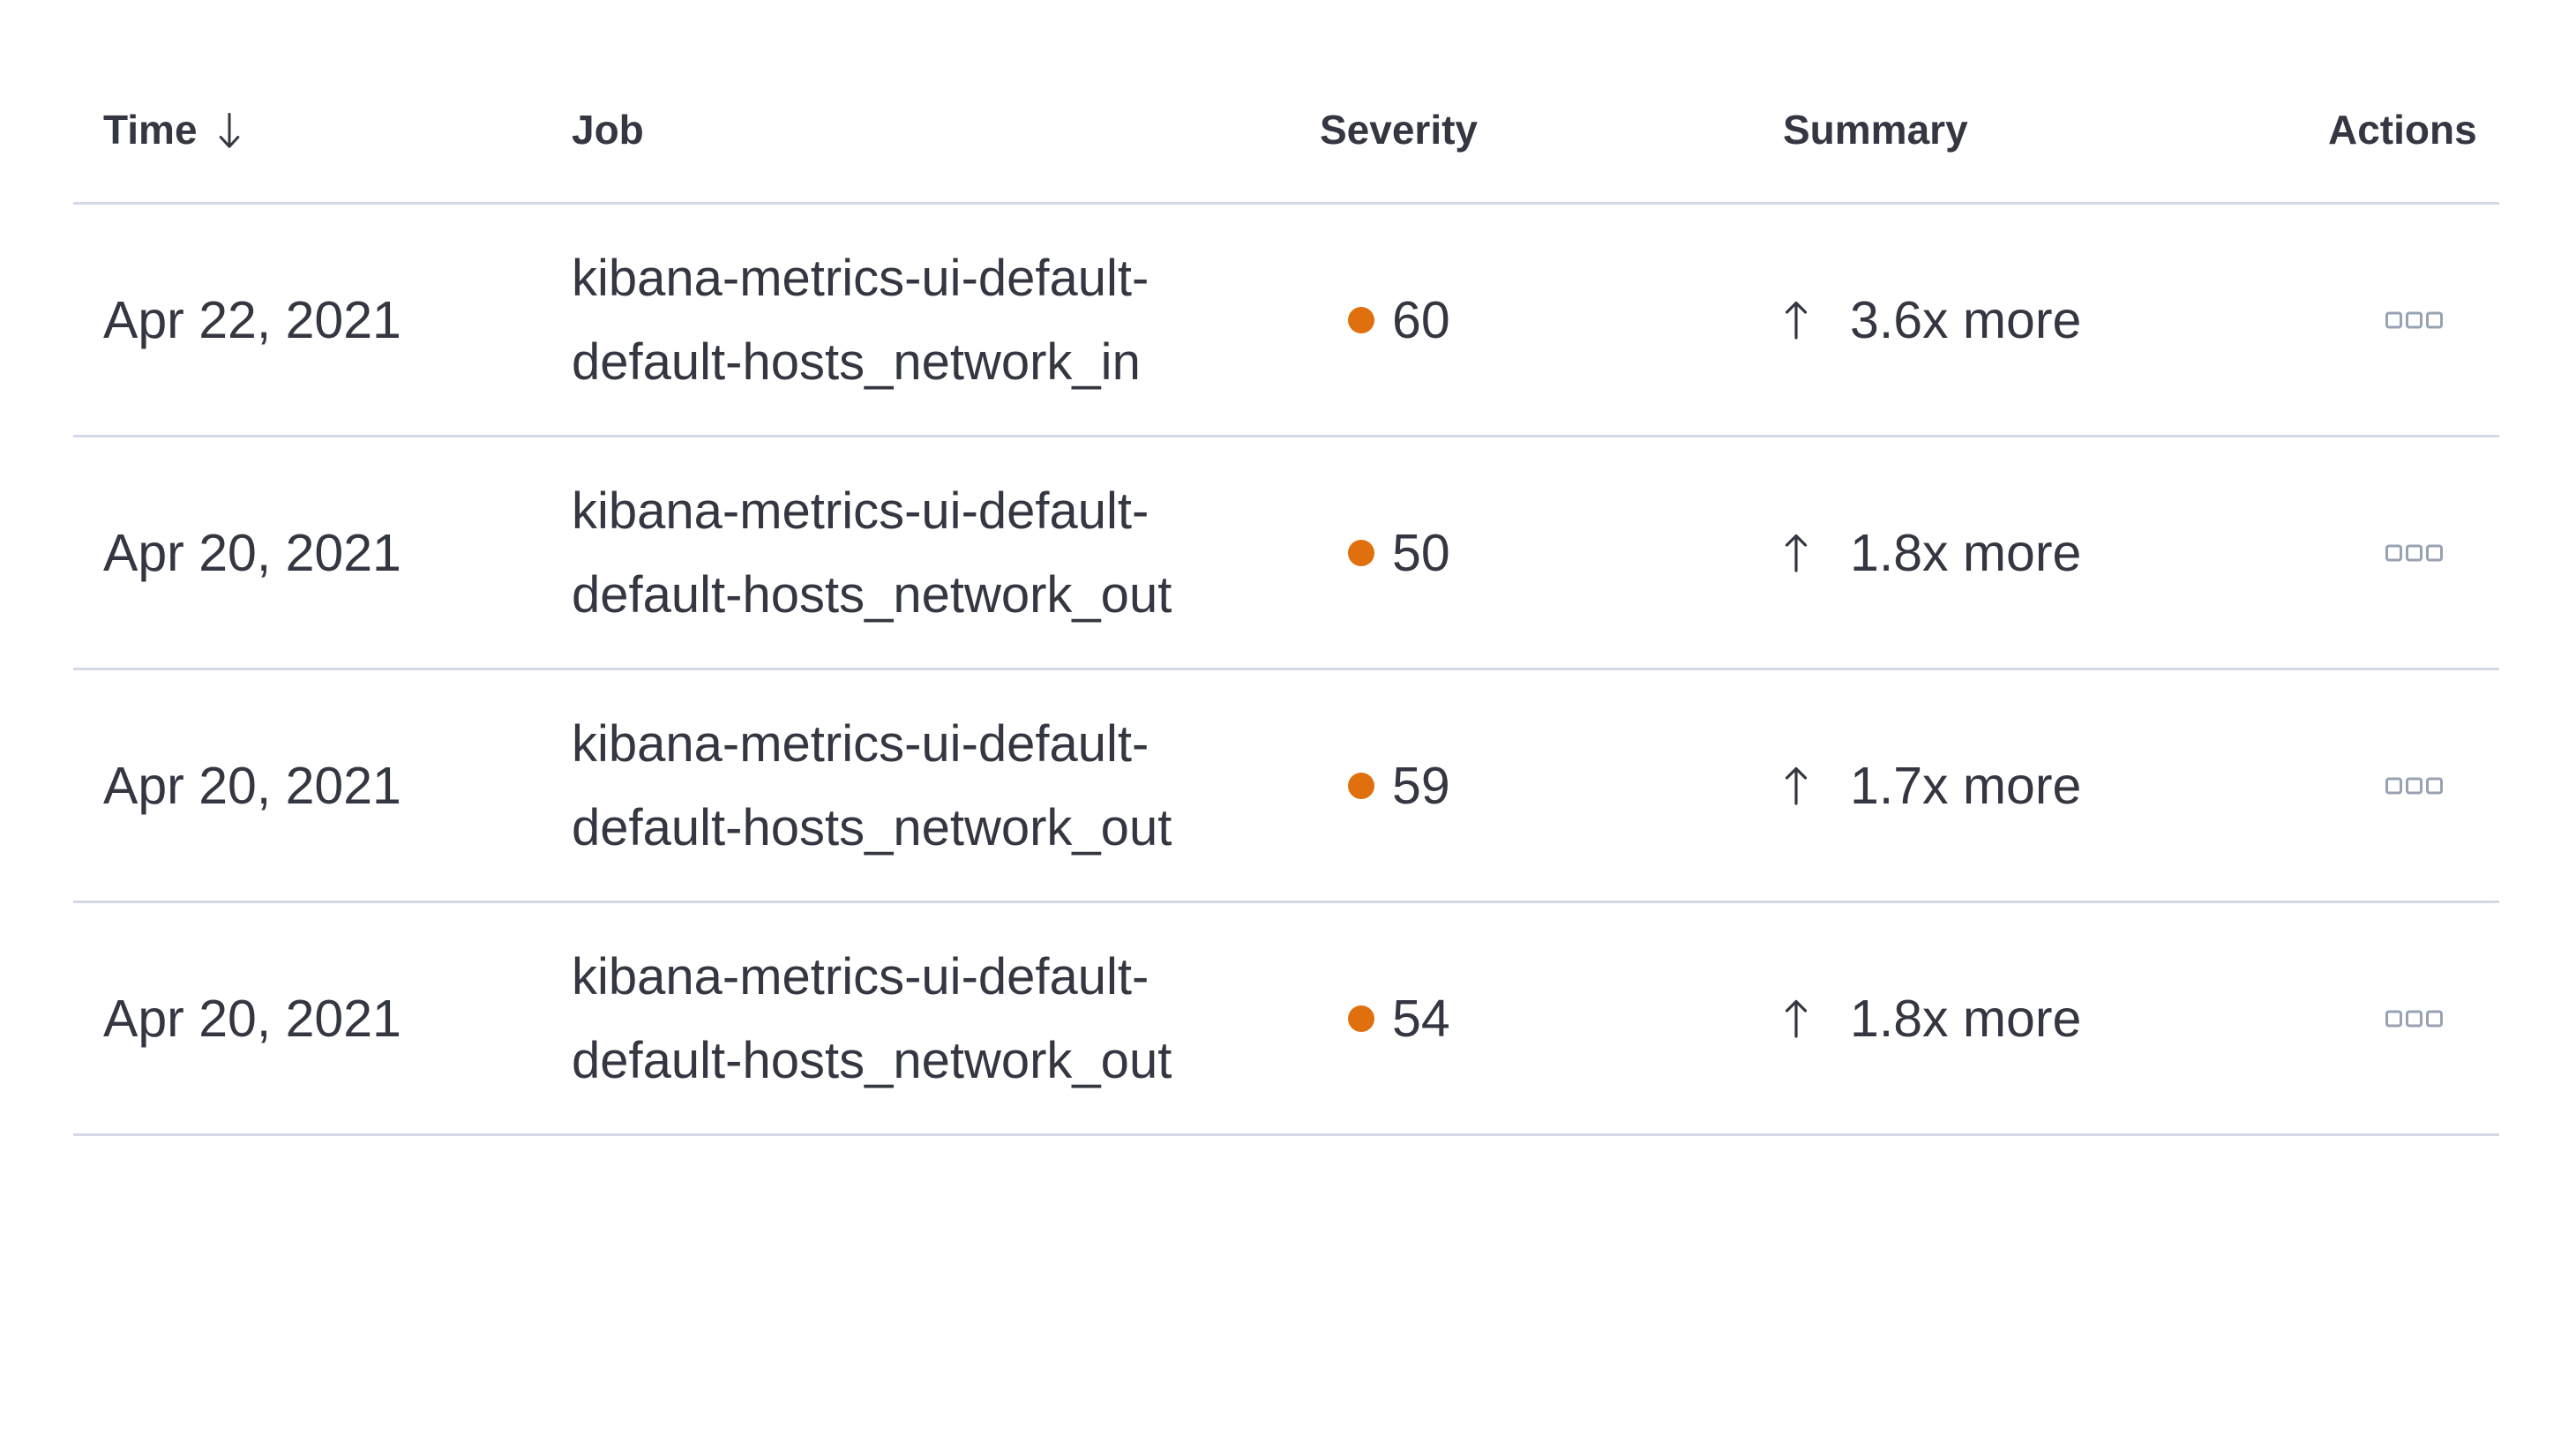 Image resolution: width=2576 pixels, height=1435 pixels. Describe the element at coordinates (2403, 129) in the screenshot. I see `column-header-actions: Actions` at that location.